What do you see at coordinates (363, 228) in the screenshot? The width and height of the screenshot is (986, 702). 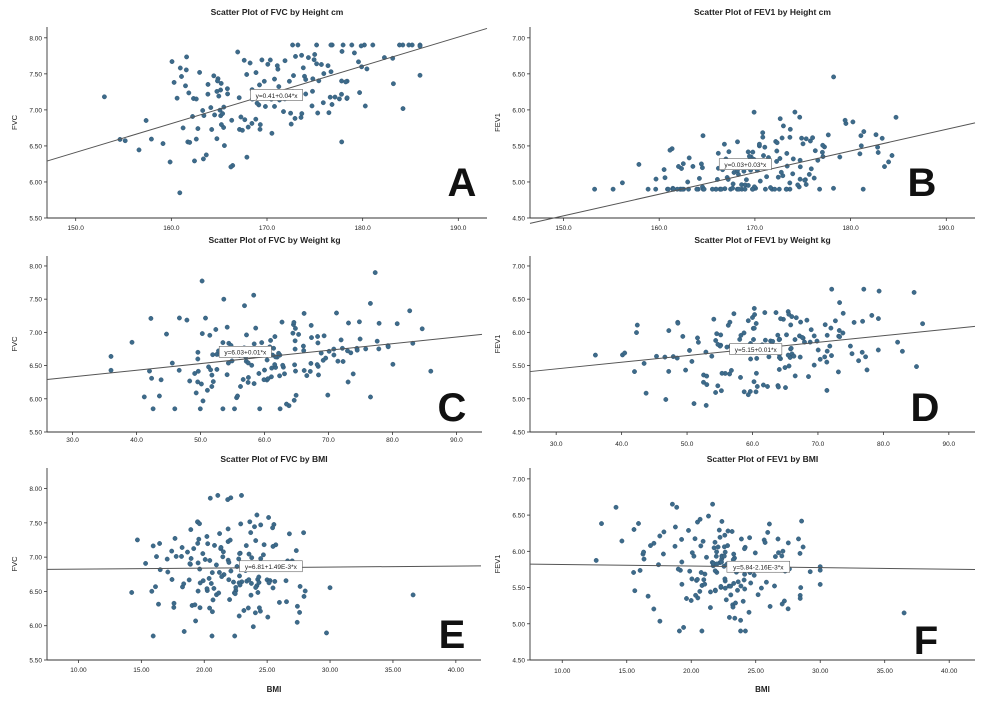 I see `x-tick-label: 180.0` at bounding box center [363, 228].